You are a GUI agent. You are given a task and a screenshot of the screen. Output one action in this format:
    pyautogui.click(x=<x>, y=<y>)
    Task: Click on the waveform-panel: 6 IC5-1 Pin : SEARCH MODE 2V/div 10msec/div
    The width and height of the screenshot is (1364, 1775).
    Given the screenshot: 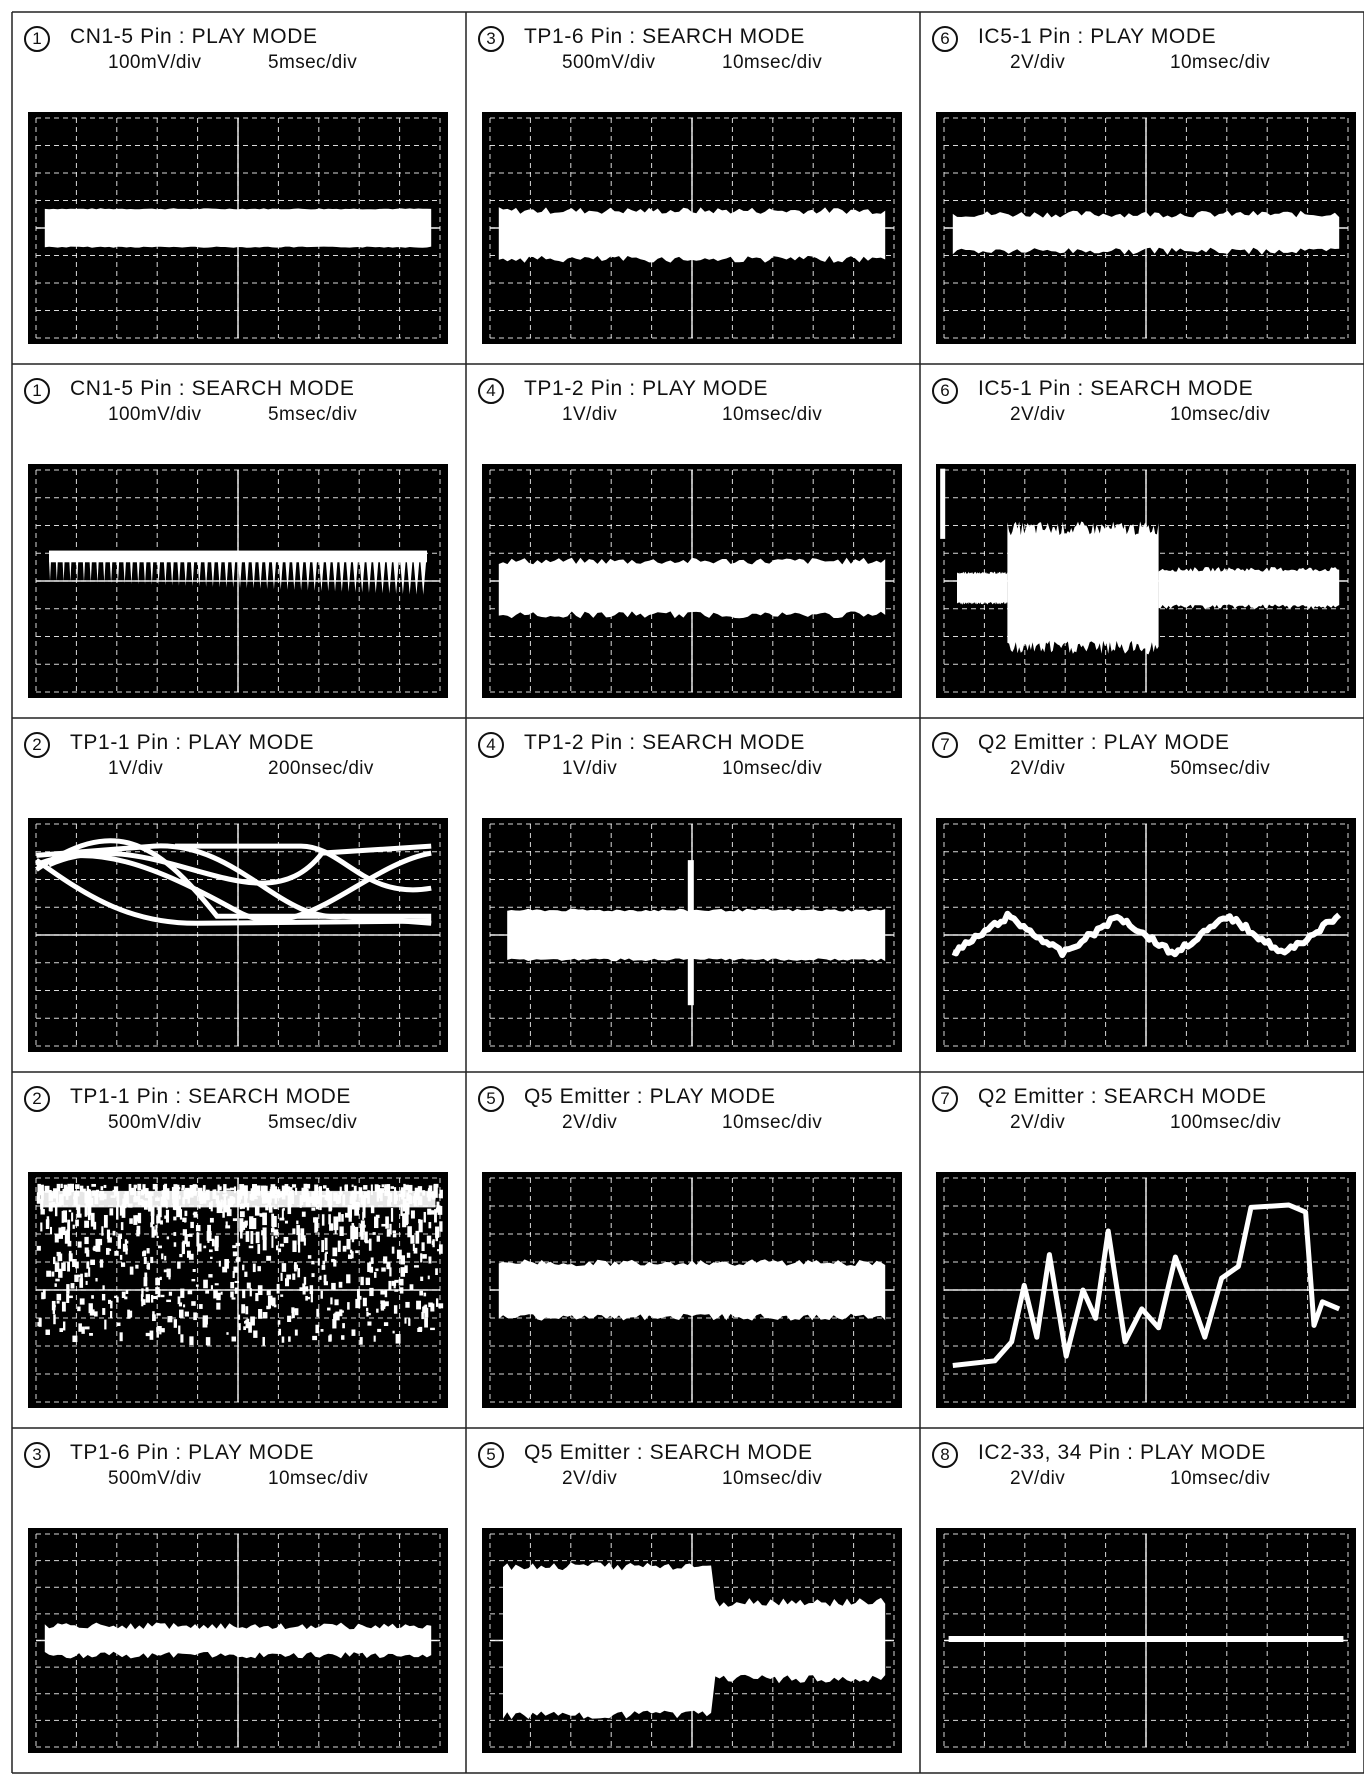 What is the action you would take?
    pyautogui.click(x=1142, y=541)
    